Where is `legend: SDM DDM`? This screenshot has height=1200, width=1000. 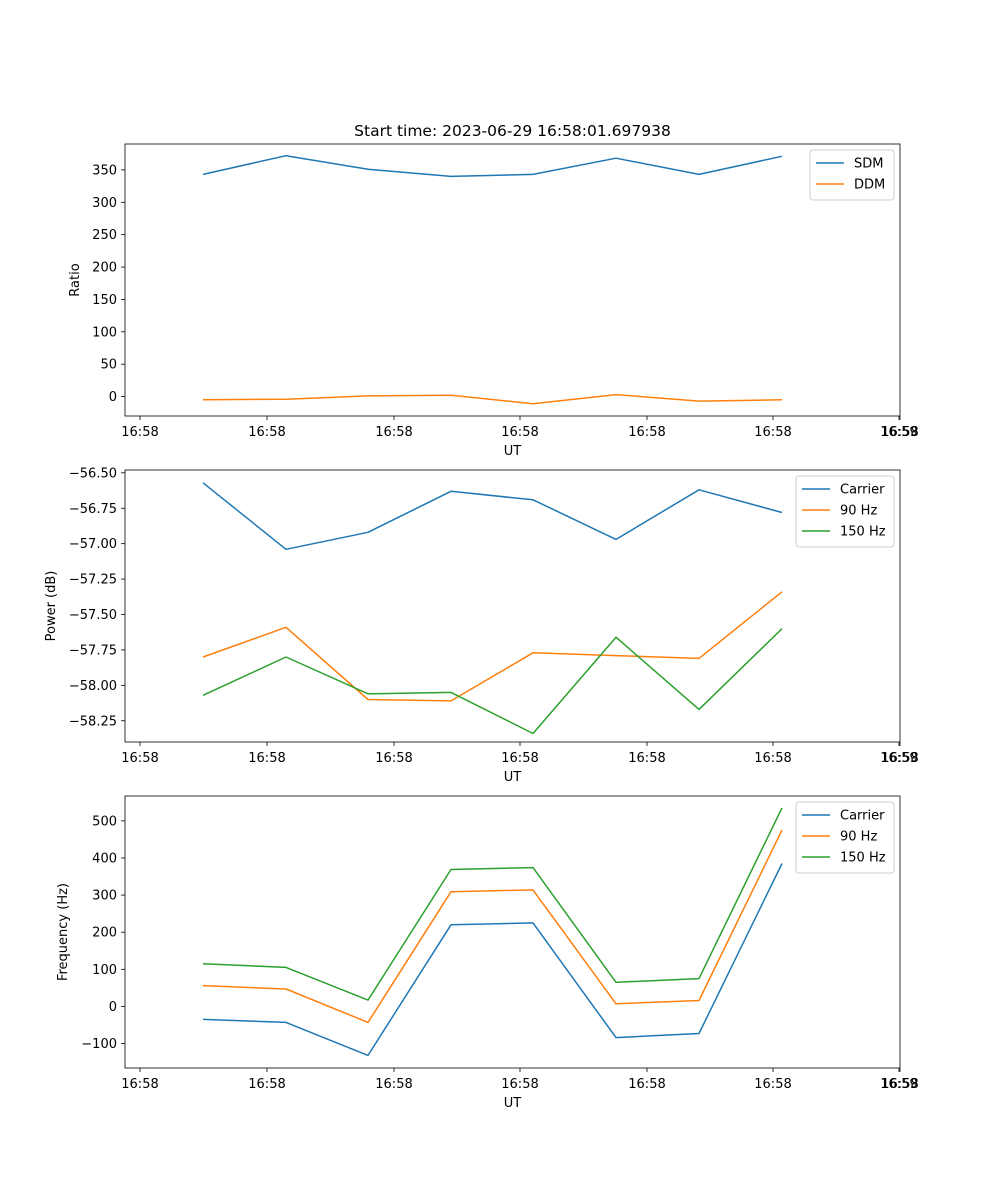
legend: SDM DDM is located at coordinates (852, 175).